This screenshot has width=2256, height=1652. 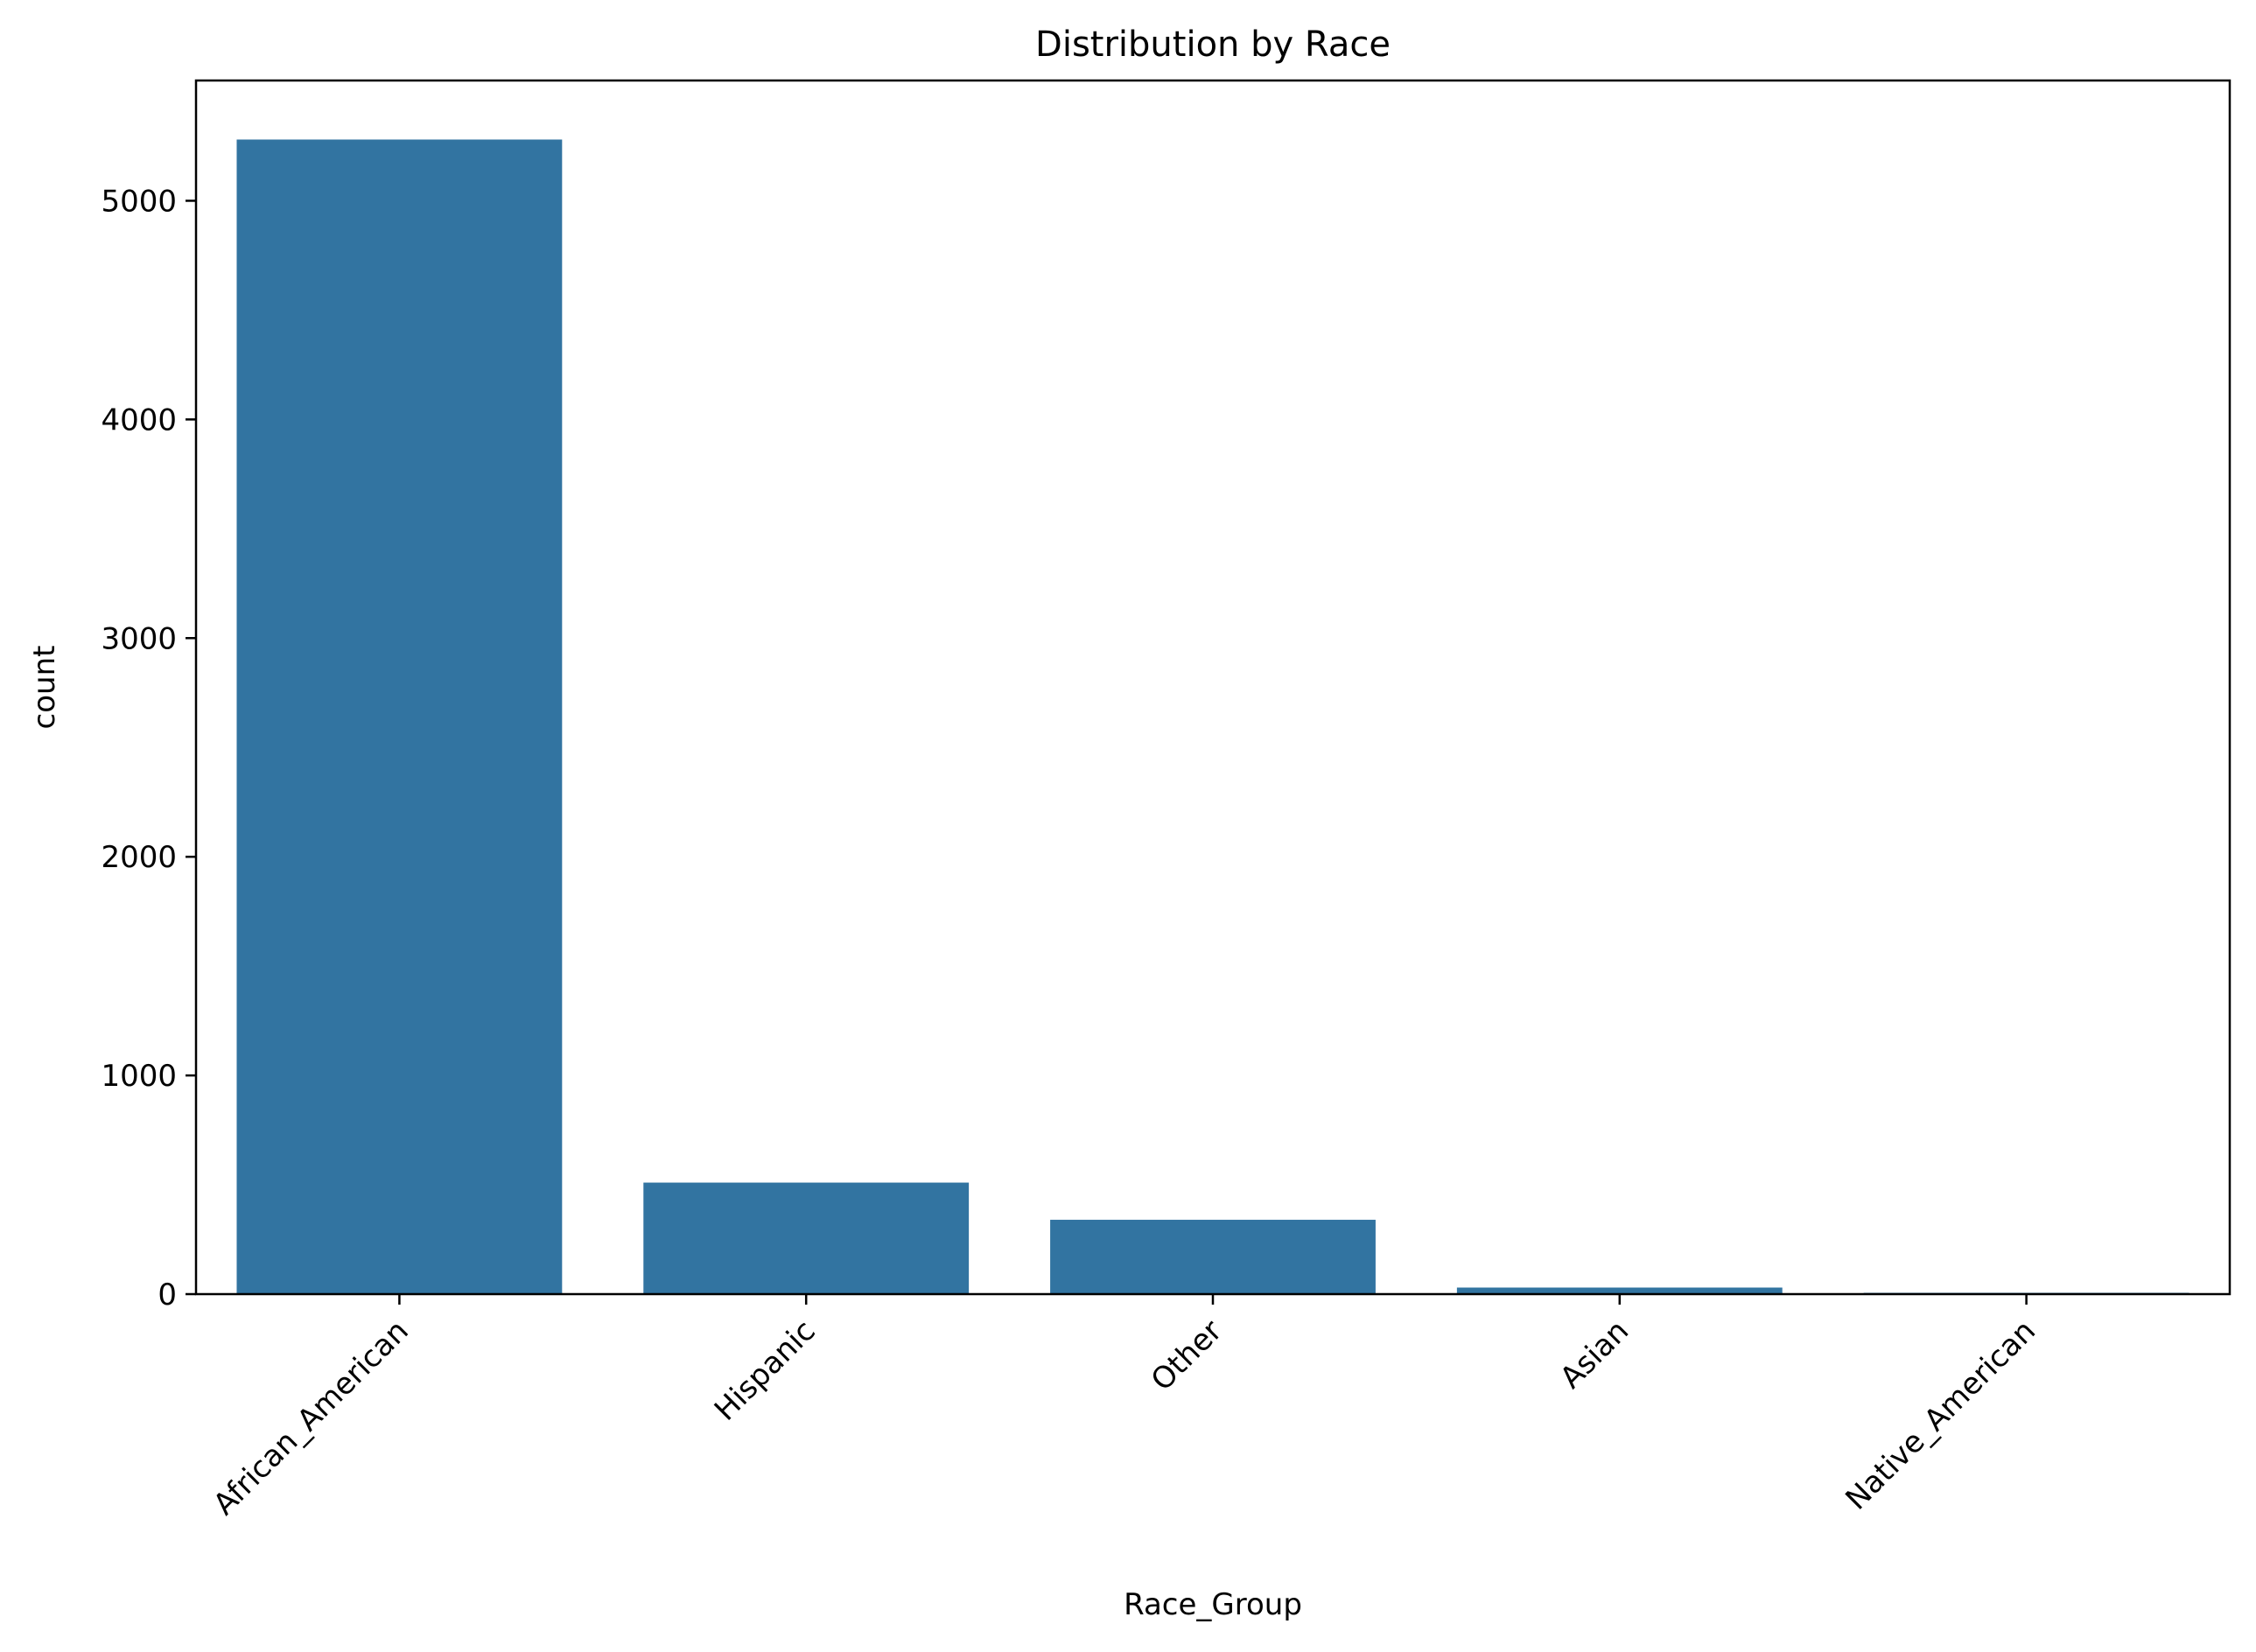 What do you see at coordinates (139, 638) in the screenshot?
I see `y-tick-label: 3000` at bounding box center [139, 638].